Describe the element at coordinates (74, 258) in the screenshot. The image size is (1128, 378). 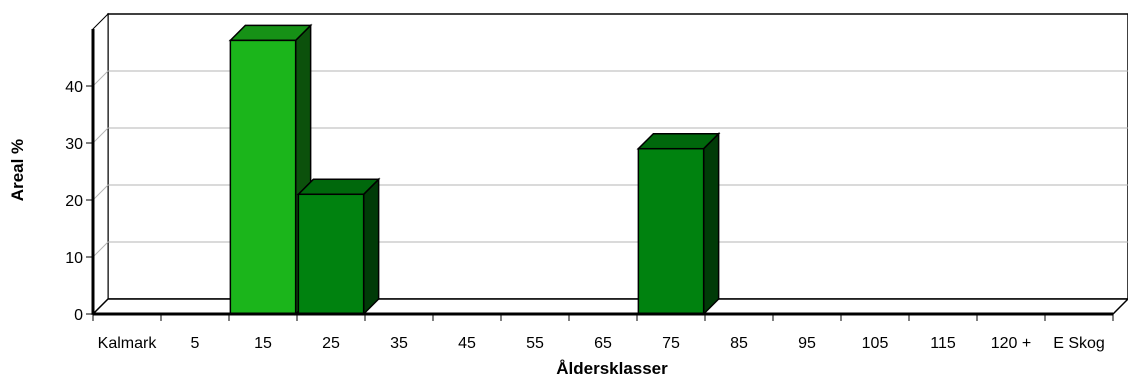
I see `y-tick-label: 10` at that location.